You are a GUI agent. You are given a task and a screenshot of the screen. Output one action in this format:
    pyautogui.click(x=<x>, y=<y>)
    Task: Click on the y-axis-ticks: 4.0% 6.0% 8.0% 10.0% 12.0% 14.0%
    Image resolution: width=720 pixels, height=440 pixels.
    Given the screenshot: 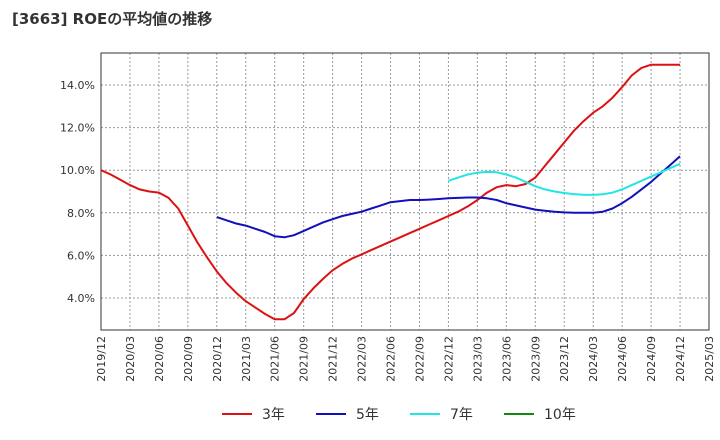 What is the action you would take?
    pyautogui.click(x=77, y=192)
    